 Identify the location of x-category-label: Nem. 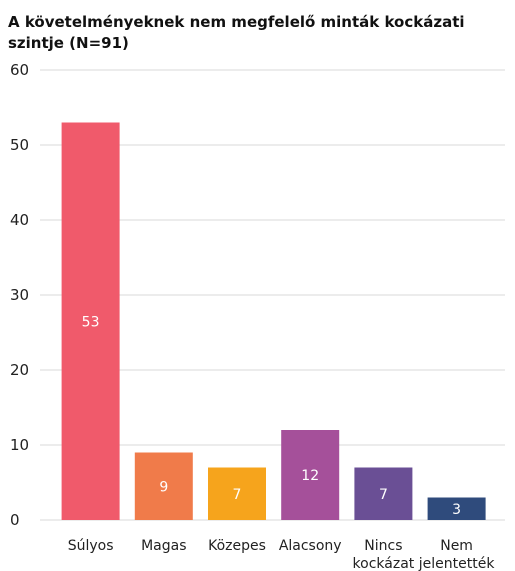
(456, 546).